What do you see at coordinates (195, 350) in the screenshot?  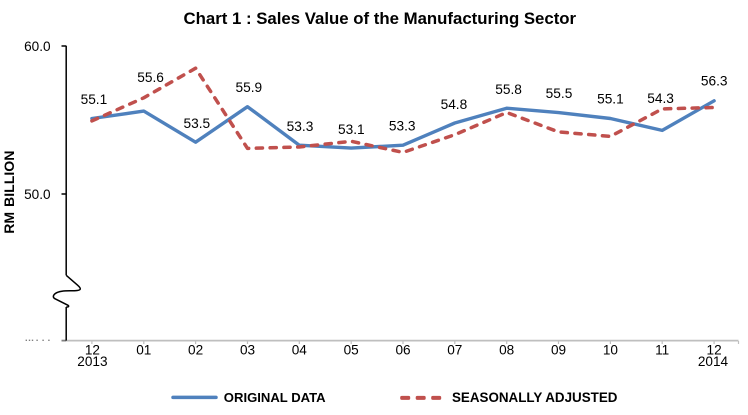 I see `svg-text: 02` at bounding box center [195, 350].